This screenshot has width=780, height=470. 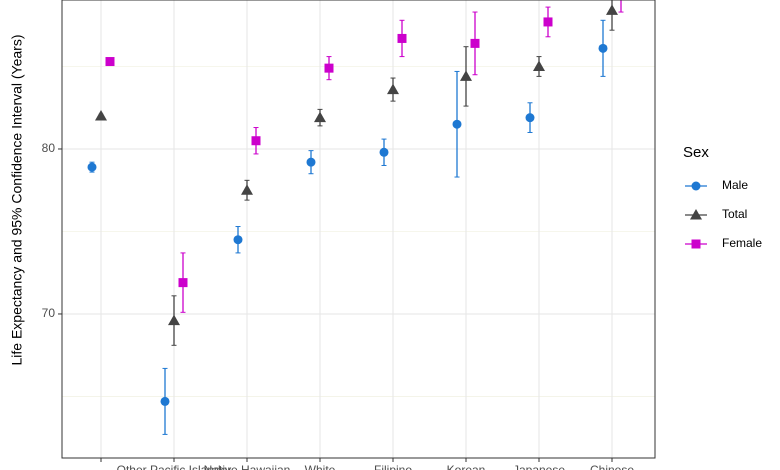 What do you see at coordinates (393, 466) in the screenshot?
I see `x-tick-label: Filipino` at bounding box center [393, 466].